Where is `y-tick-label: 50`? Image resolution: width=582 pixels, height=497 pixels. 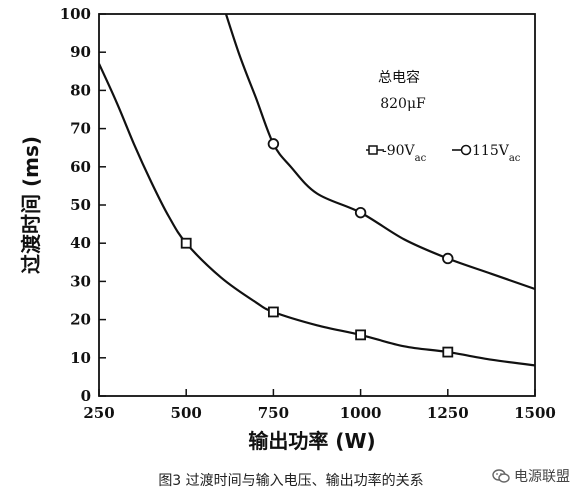
y-tick-label: 50 is located at coordinates (80, 205).